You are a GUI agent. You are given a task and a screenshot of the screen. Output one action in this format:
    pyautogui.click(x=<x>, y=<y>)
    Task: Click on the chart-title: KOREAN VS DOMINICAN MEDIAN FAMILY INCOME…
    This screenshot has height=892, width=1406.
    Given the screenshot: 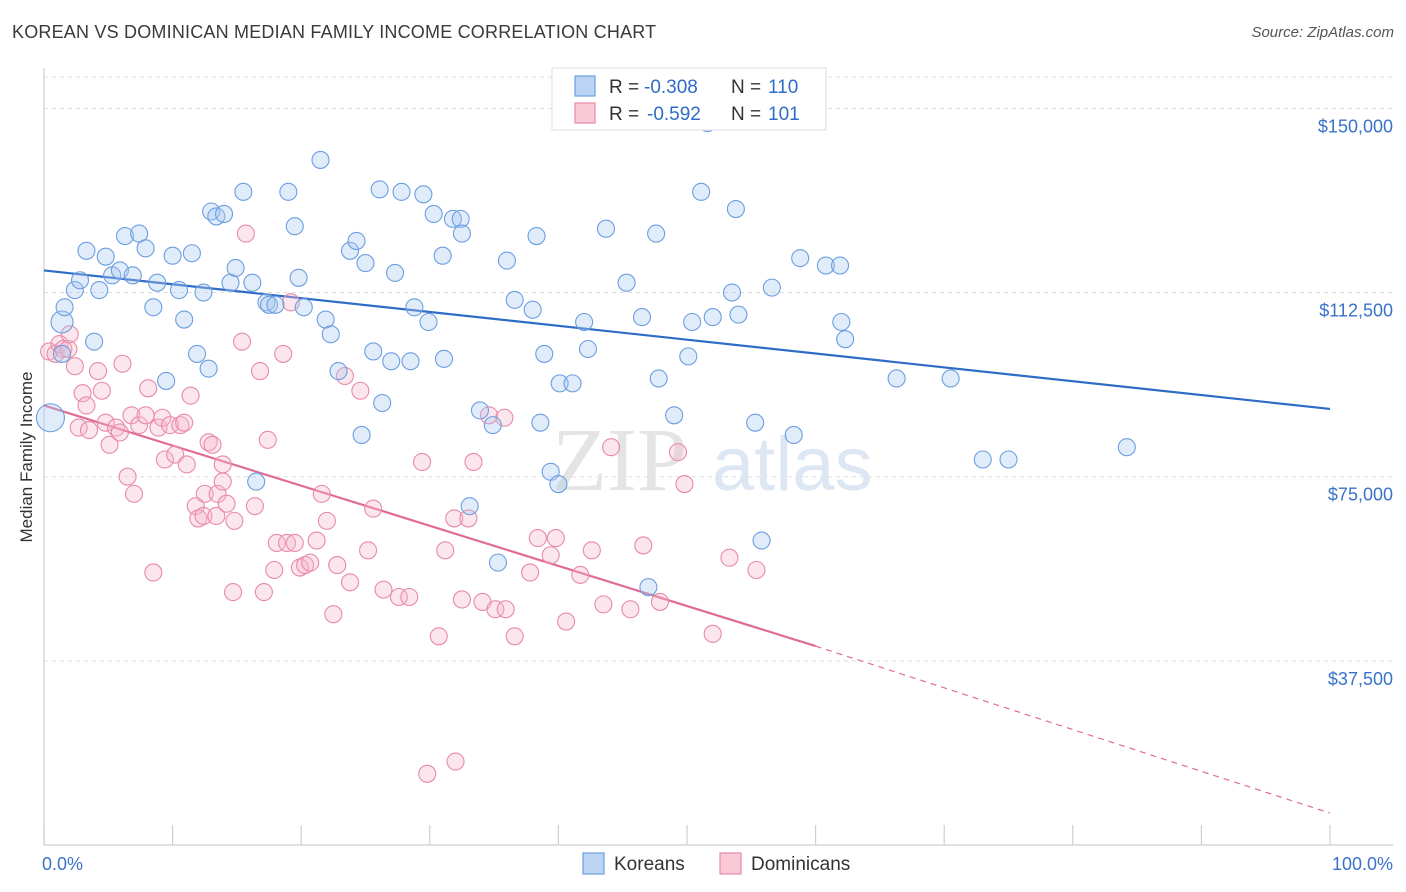 What is the action you would take?
    pyautogui.click(x=334, y=32)
    